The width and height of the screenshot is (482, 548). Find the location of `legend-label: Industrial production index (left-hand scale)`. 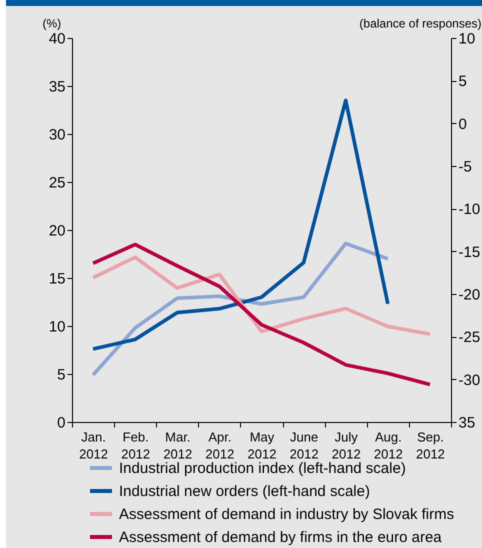

legend-label: Industrial production index (left-hand scale) is located at coordinates (262, 468).